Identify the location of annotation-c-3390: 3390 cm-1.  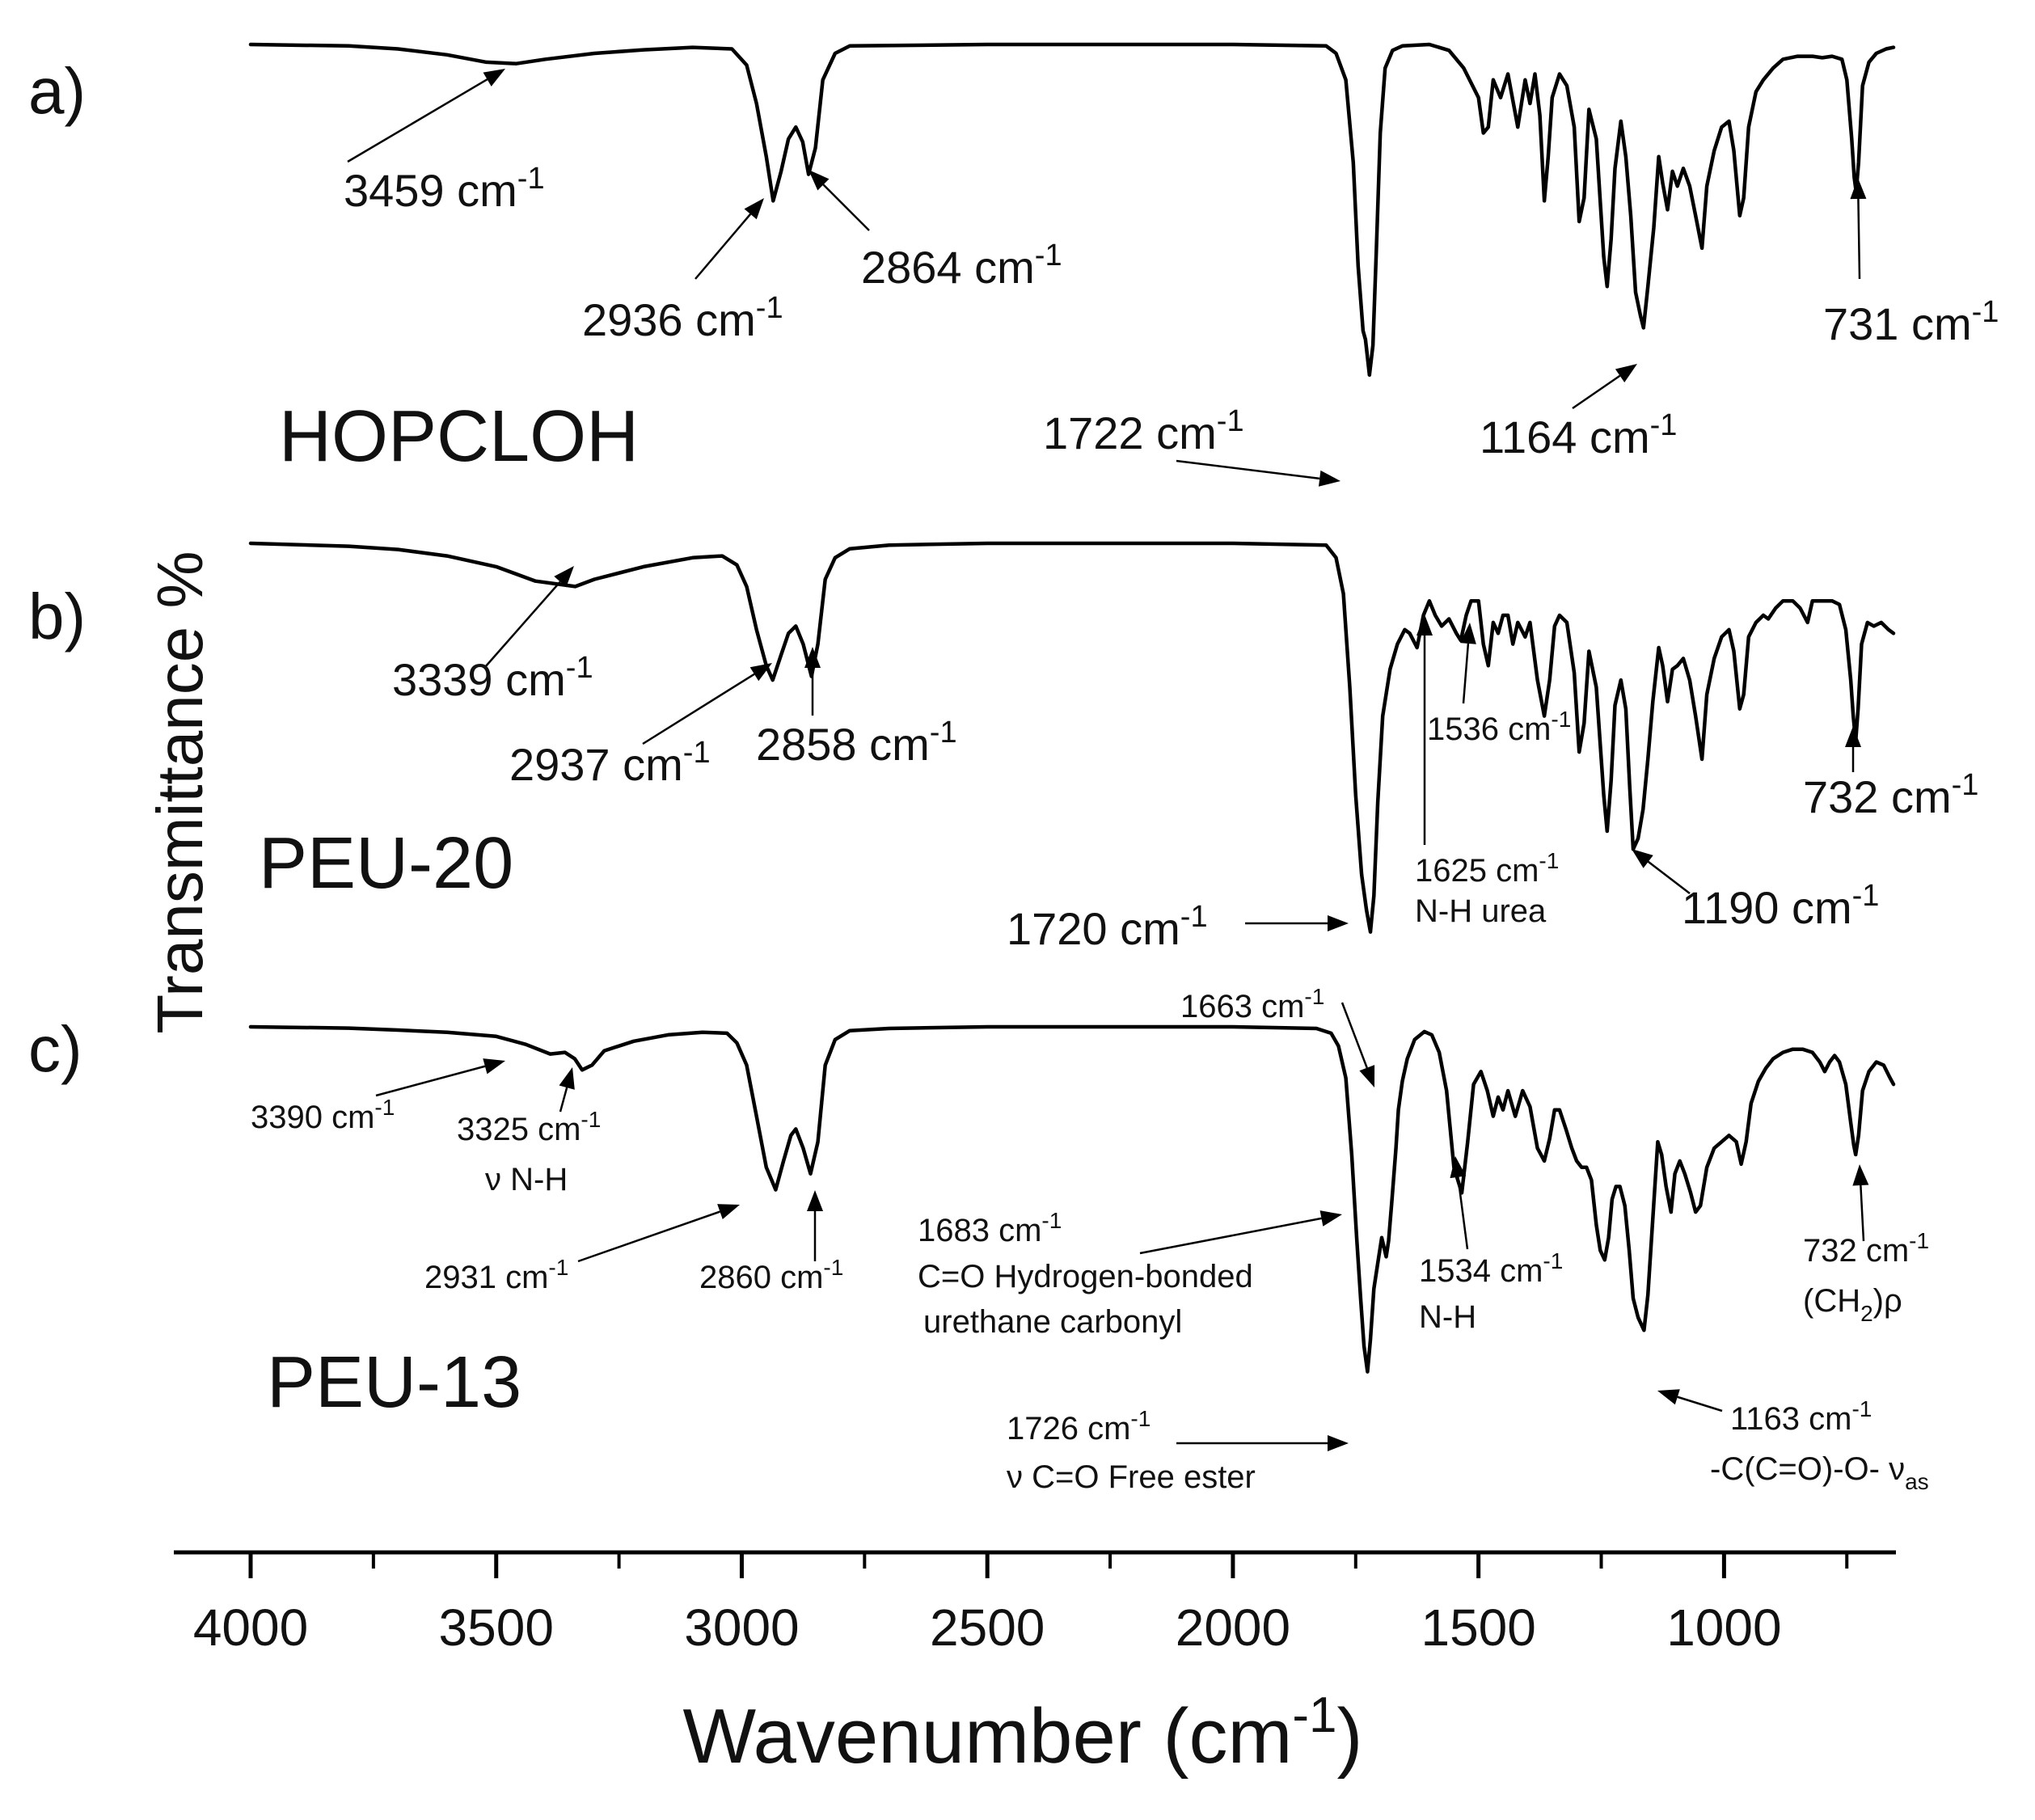
(323, 1115).